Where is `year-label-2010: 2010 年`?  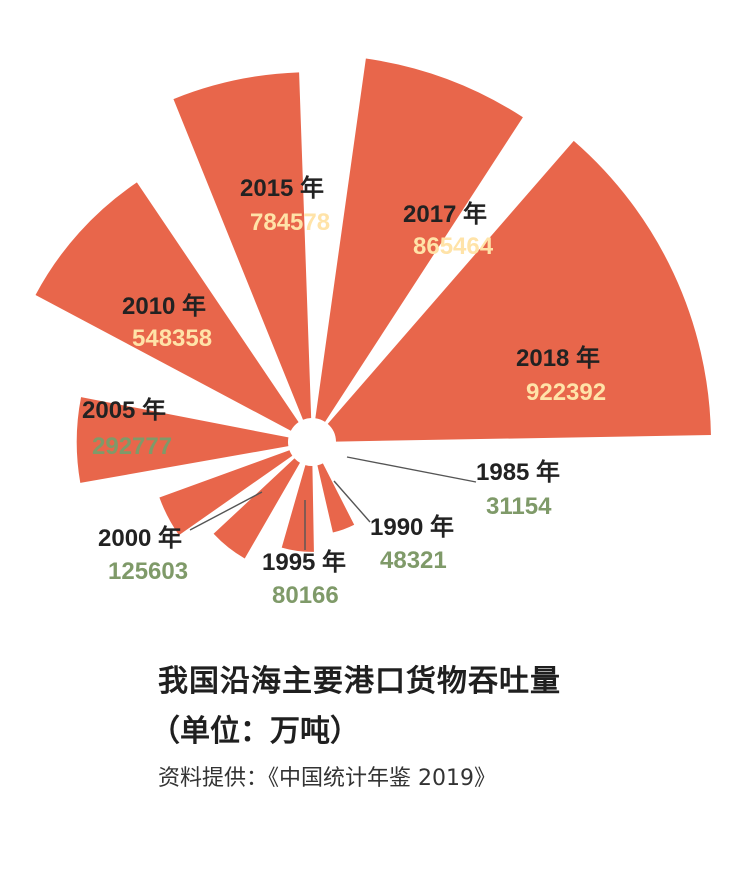 year-label-2010: 2010 年 is located at coordinates (164, 306).